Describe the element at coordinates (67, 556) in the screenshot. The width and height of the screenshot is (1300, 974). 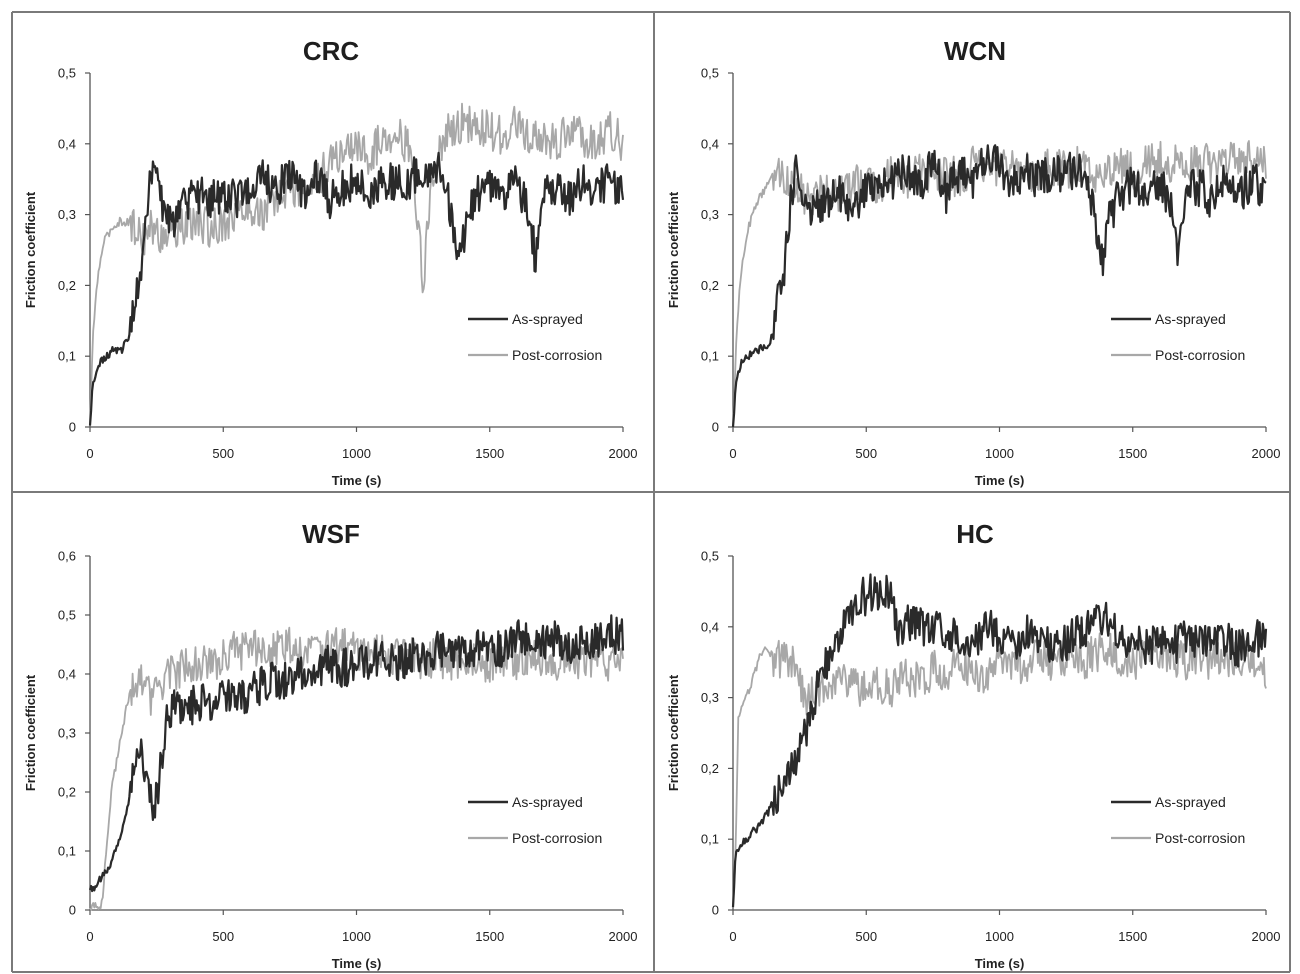
I see `y-tick-label: 0,6` at that location.